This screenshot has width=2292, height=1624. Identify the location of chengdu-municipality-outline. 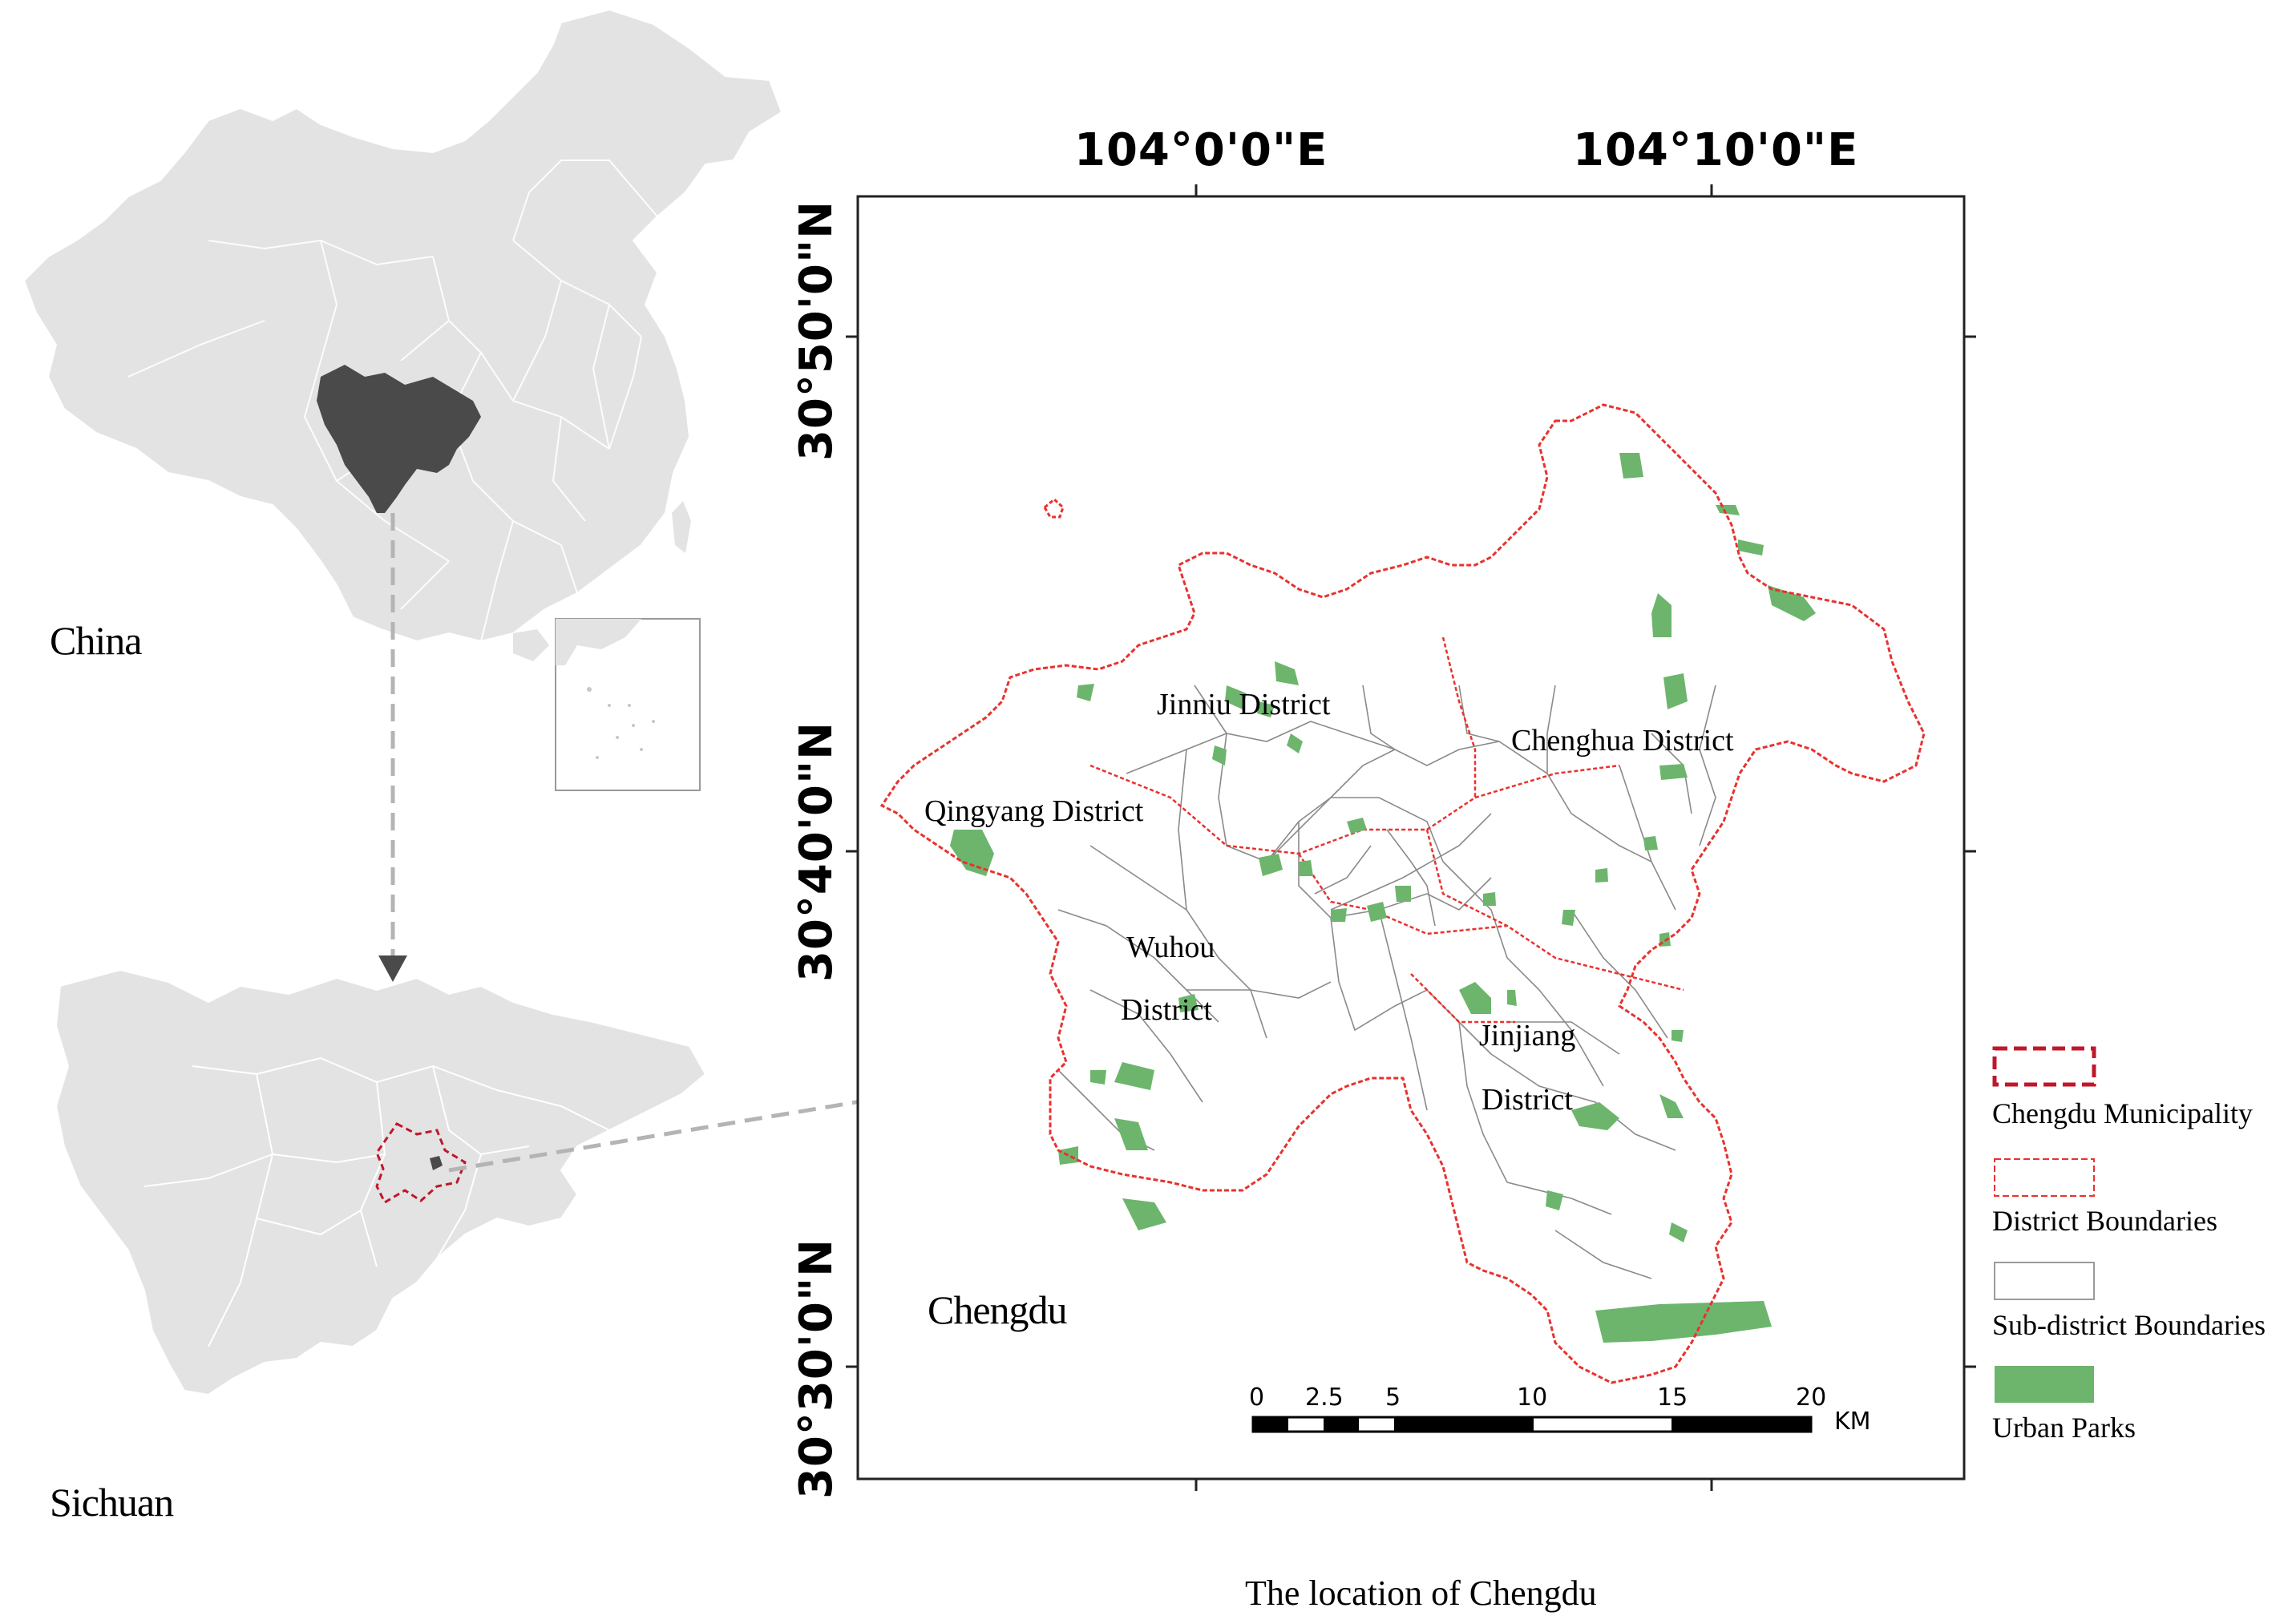
(421, 1163).